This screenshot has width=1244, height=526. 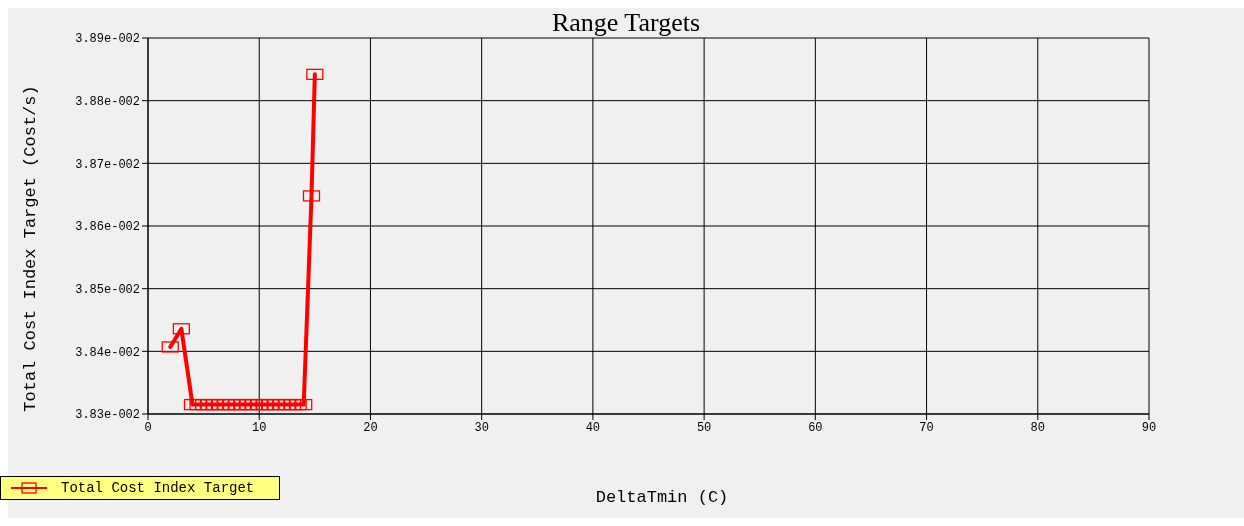 What do you see at coordinates (30, 248) in the screenshot?
I see `y-axis-title: Total Cost Index Target (Cost/s)` at bounding box center [30, 248].